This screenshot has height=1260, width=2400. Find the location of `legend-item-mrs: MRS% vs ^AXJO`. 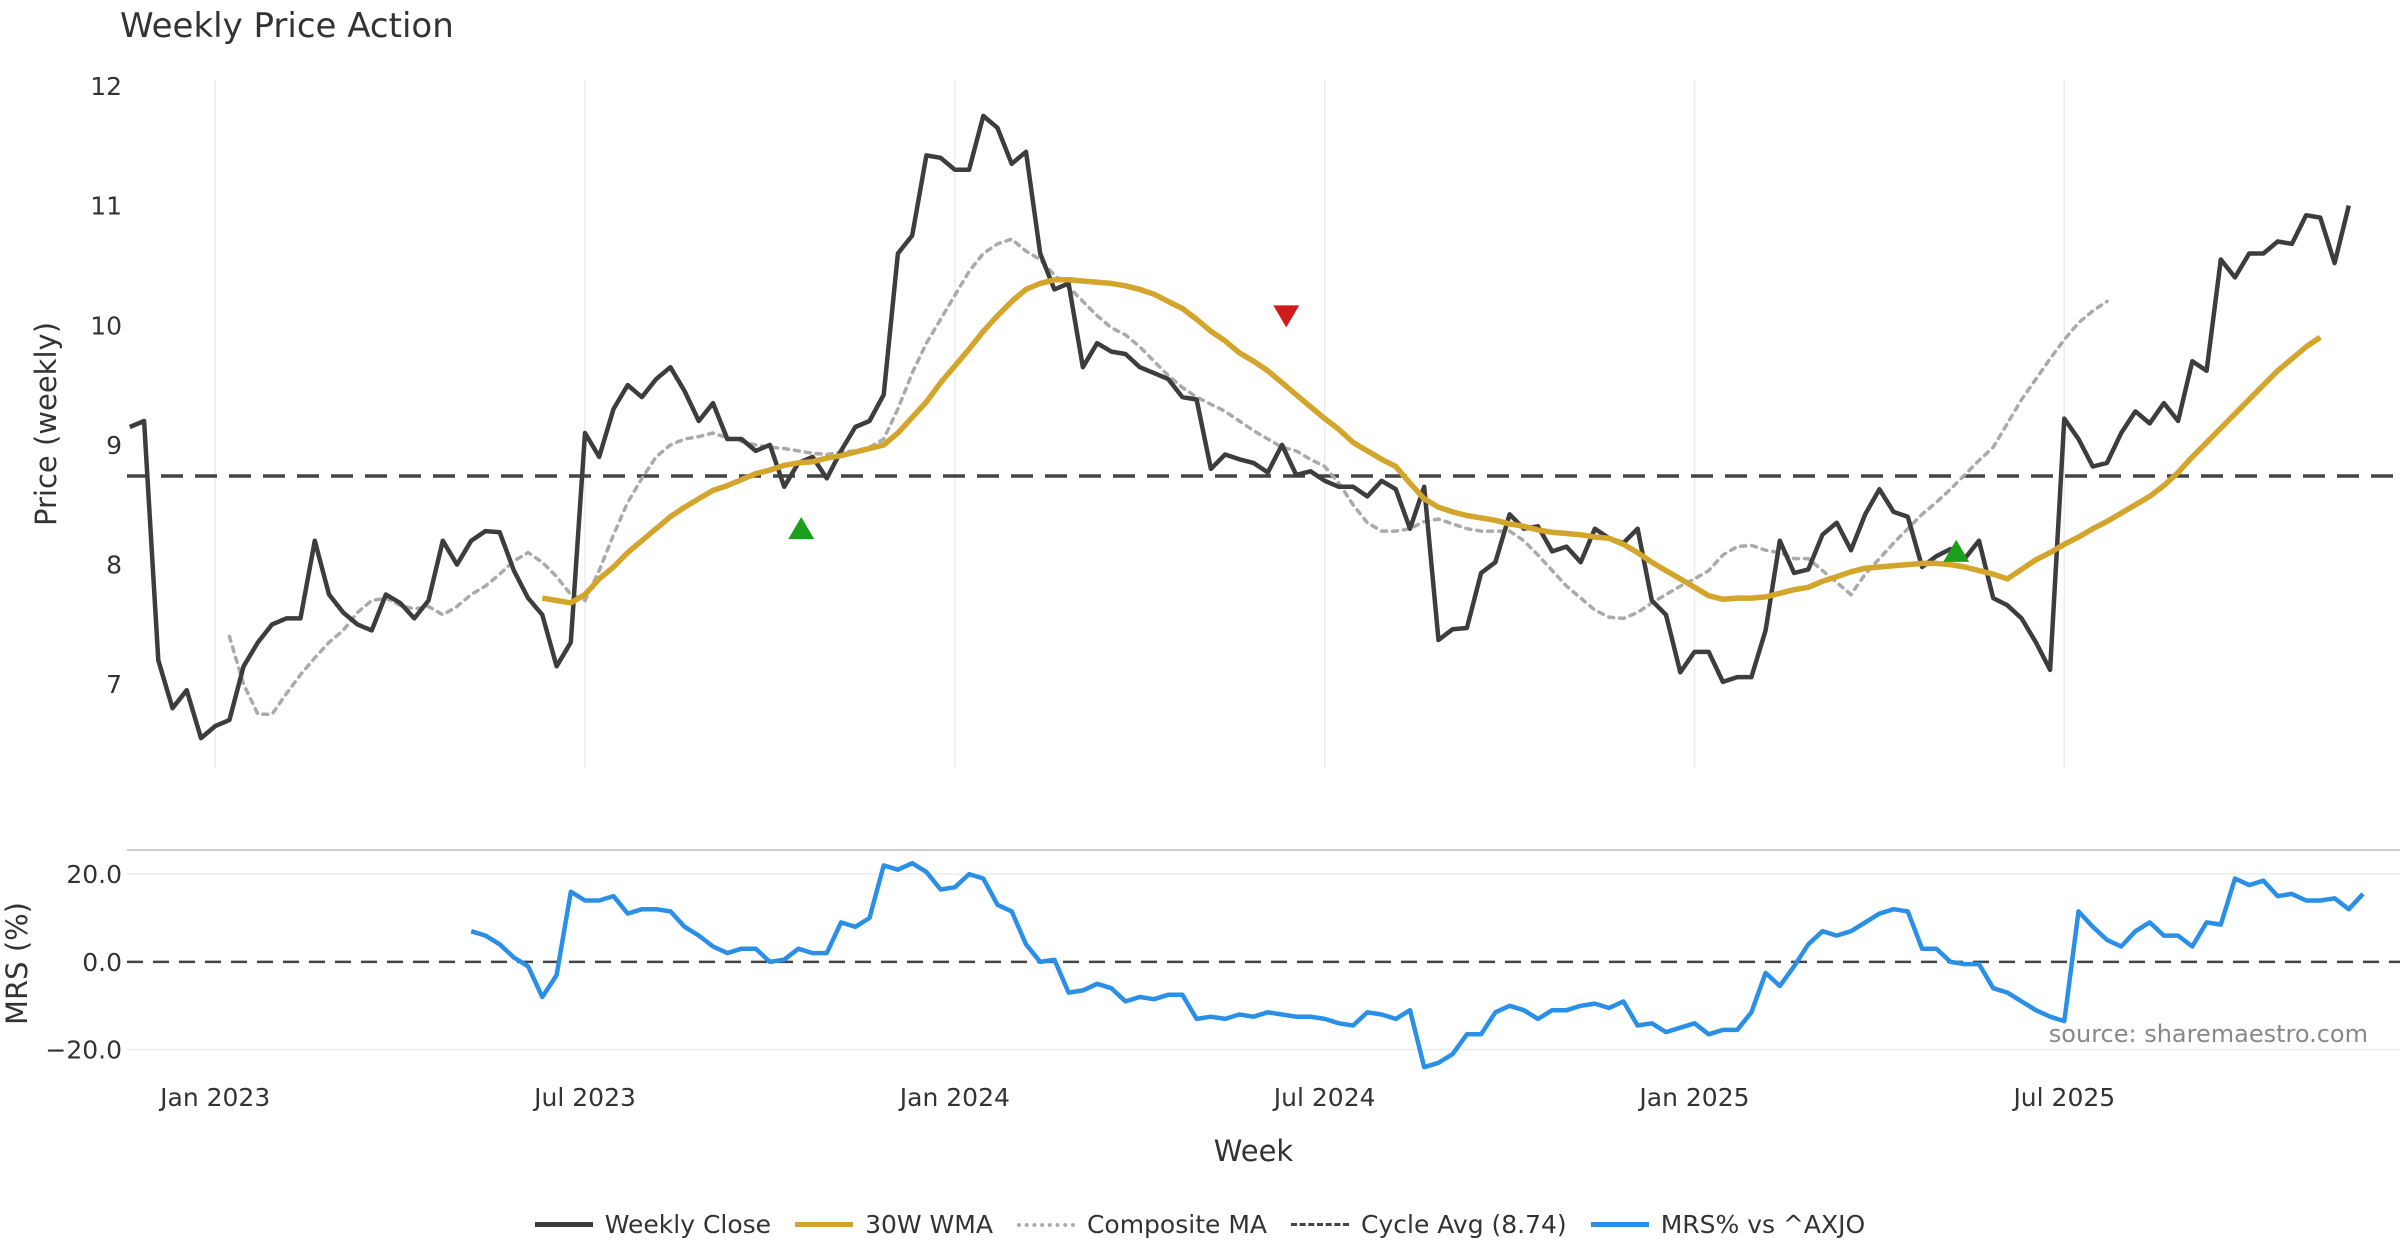

legend-item-mrs: MRS% vs ^AXJO is located at coordinates (1728, 1224).